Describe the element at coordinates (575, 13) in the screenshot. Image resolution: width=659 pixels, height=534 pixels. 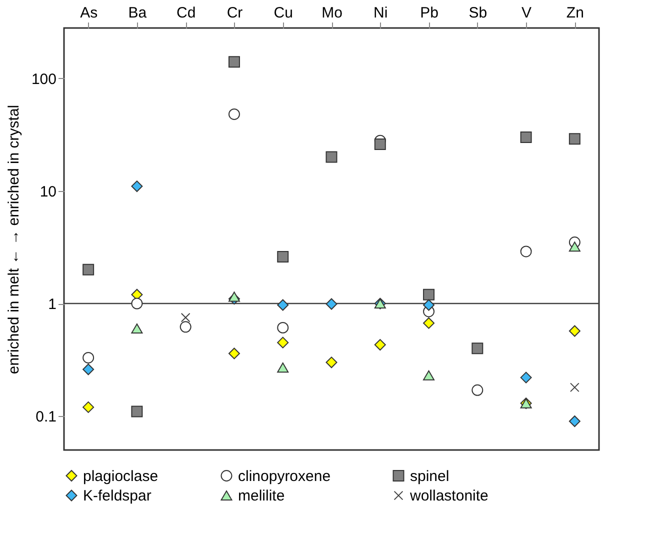
I see `x-tick-label: Zn` at that location.